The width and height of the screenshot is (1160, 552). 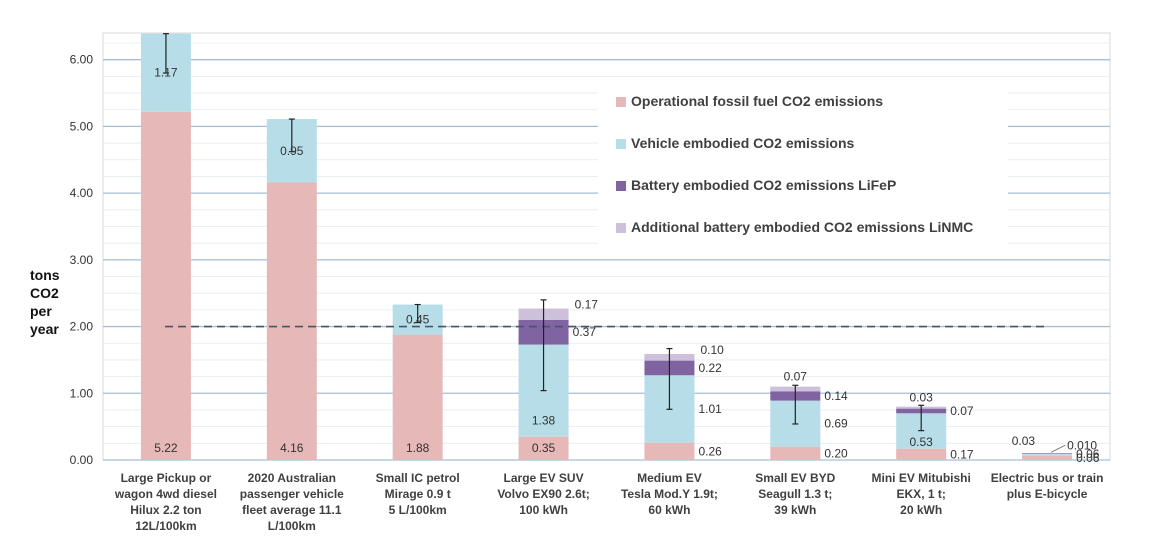 What do you see at coordinates (921, 478) in the screenshot?
I see `category-label: Mini EV Mitubishi` at bounding box center [921, 478].